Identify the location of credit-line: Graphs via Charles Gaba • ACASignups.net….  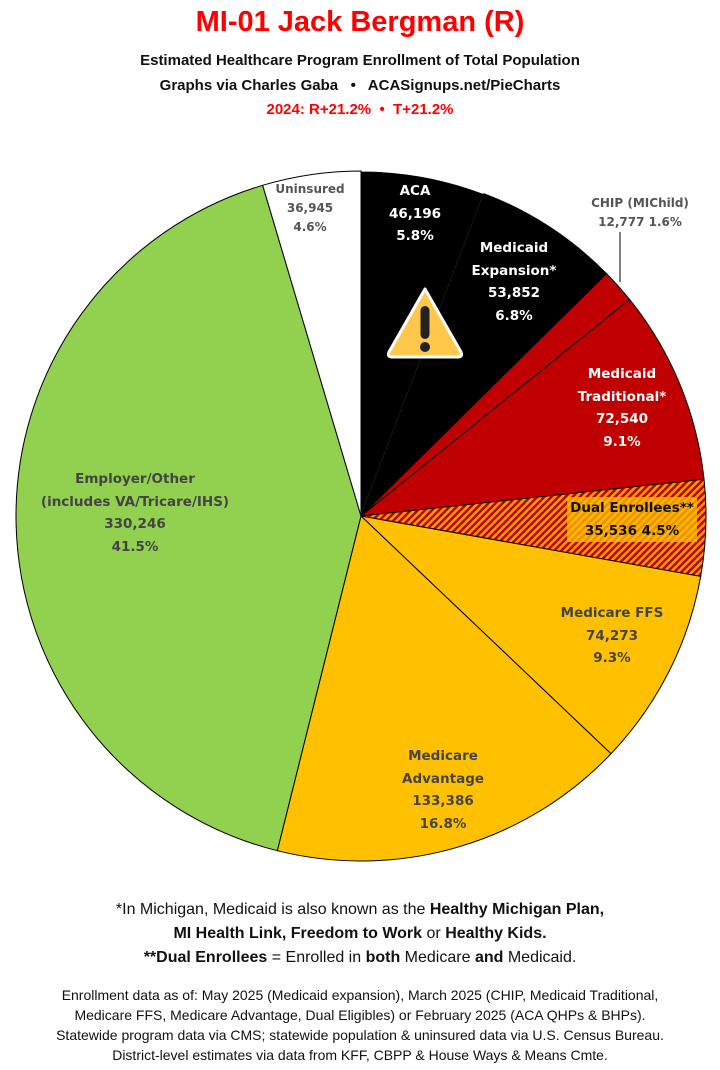
(360, 85).